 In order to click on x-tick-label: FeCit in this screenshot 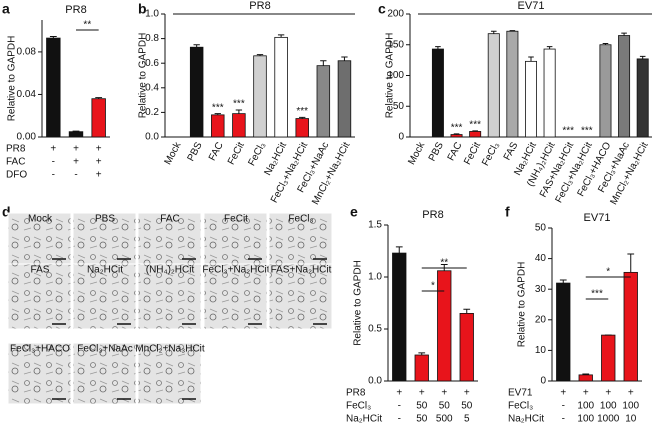, I will do `click(236, 153)`.